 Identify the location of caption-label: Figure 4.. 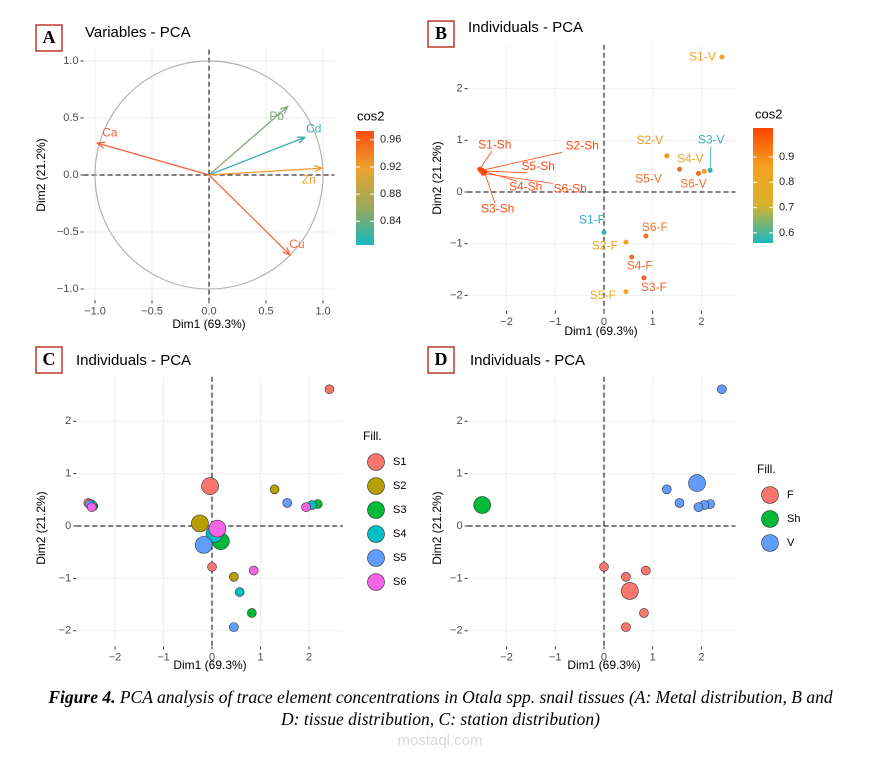
(82, 697).